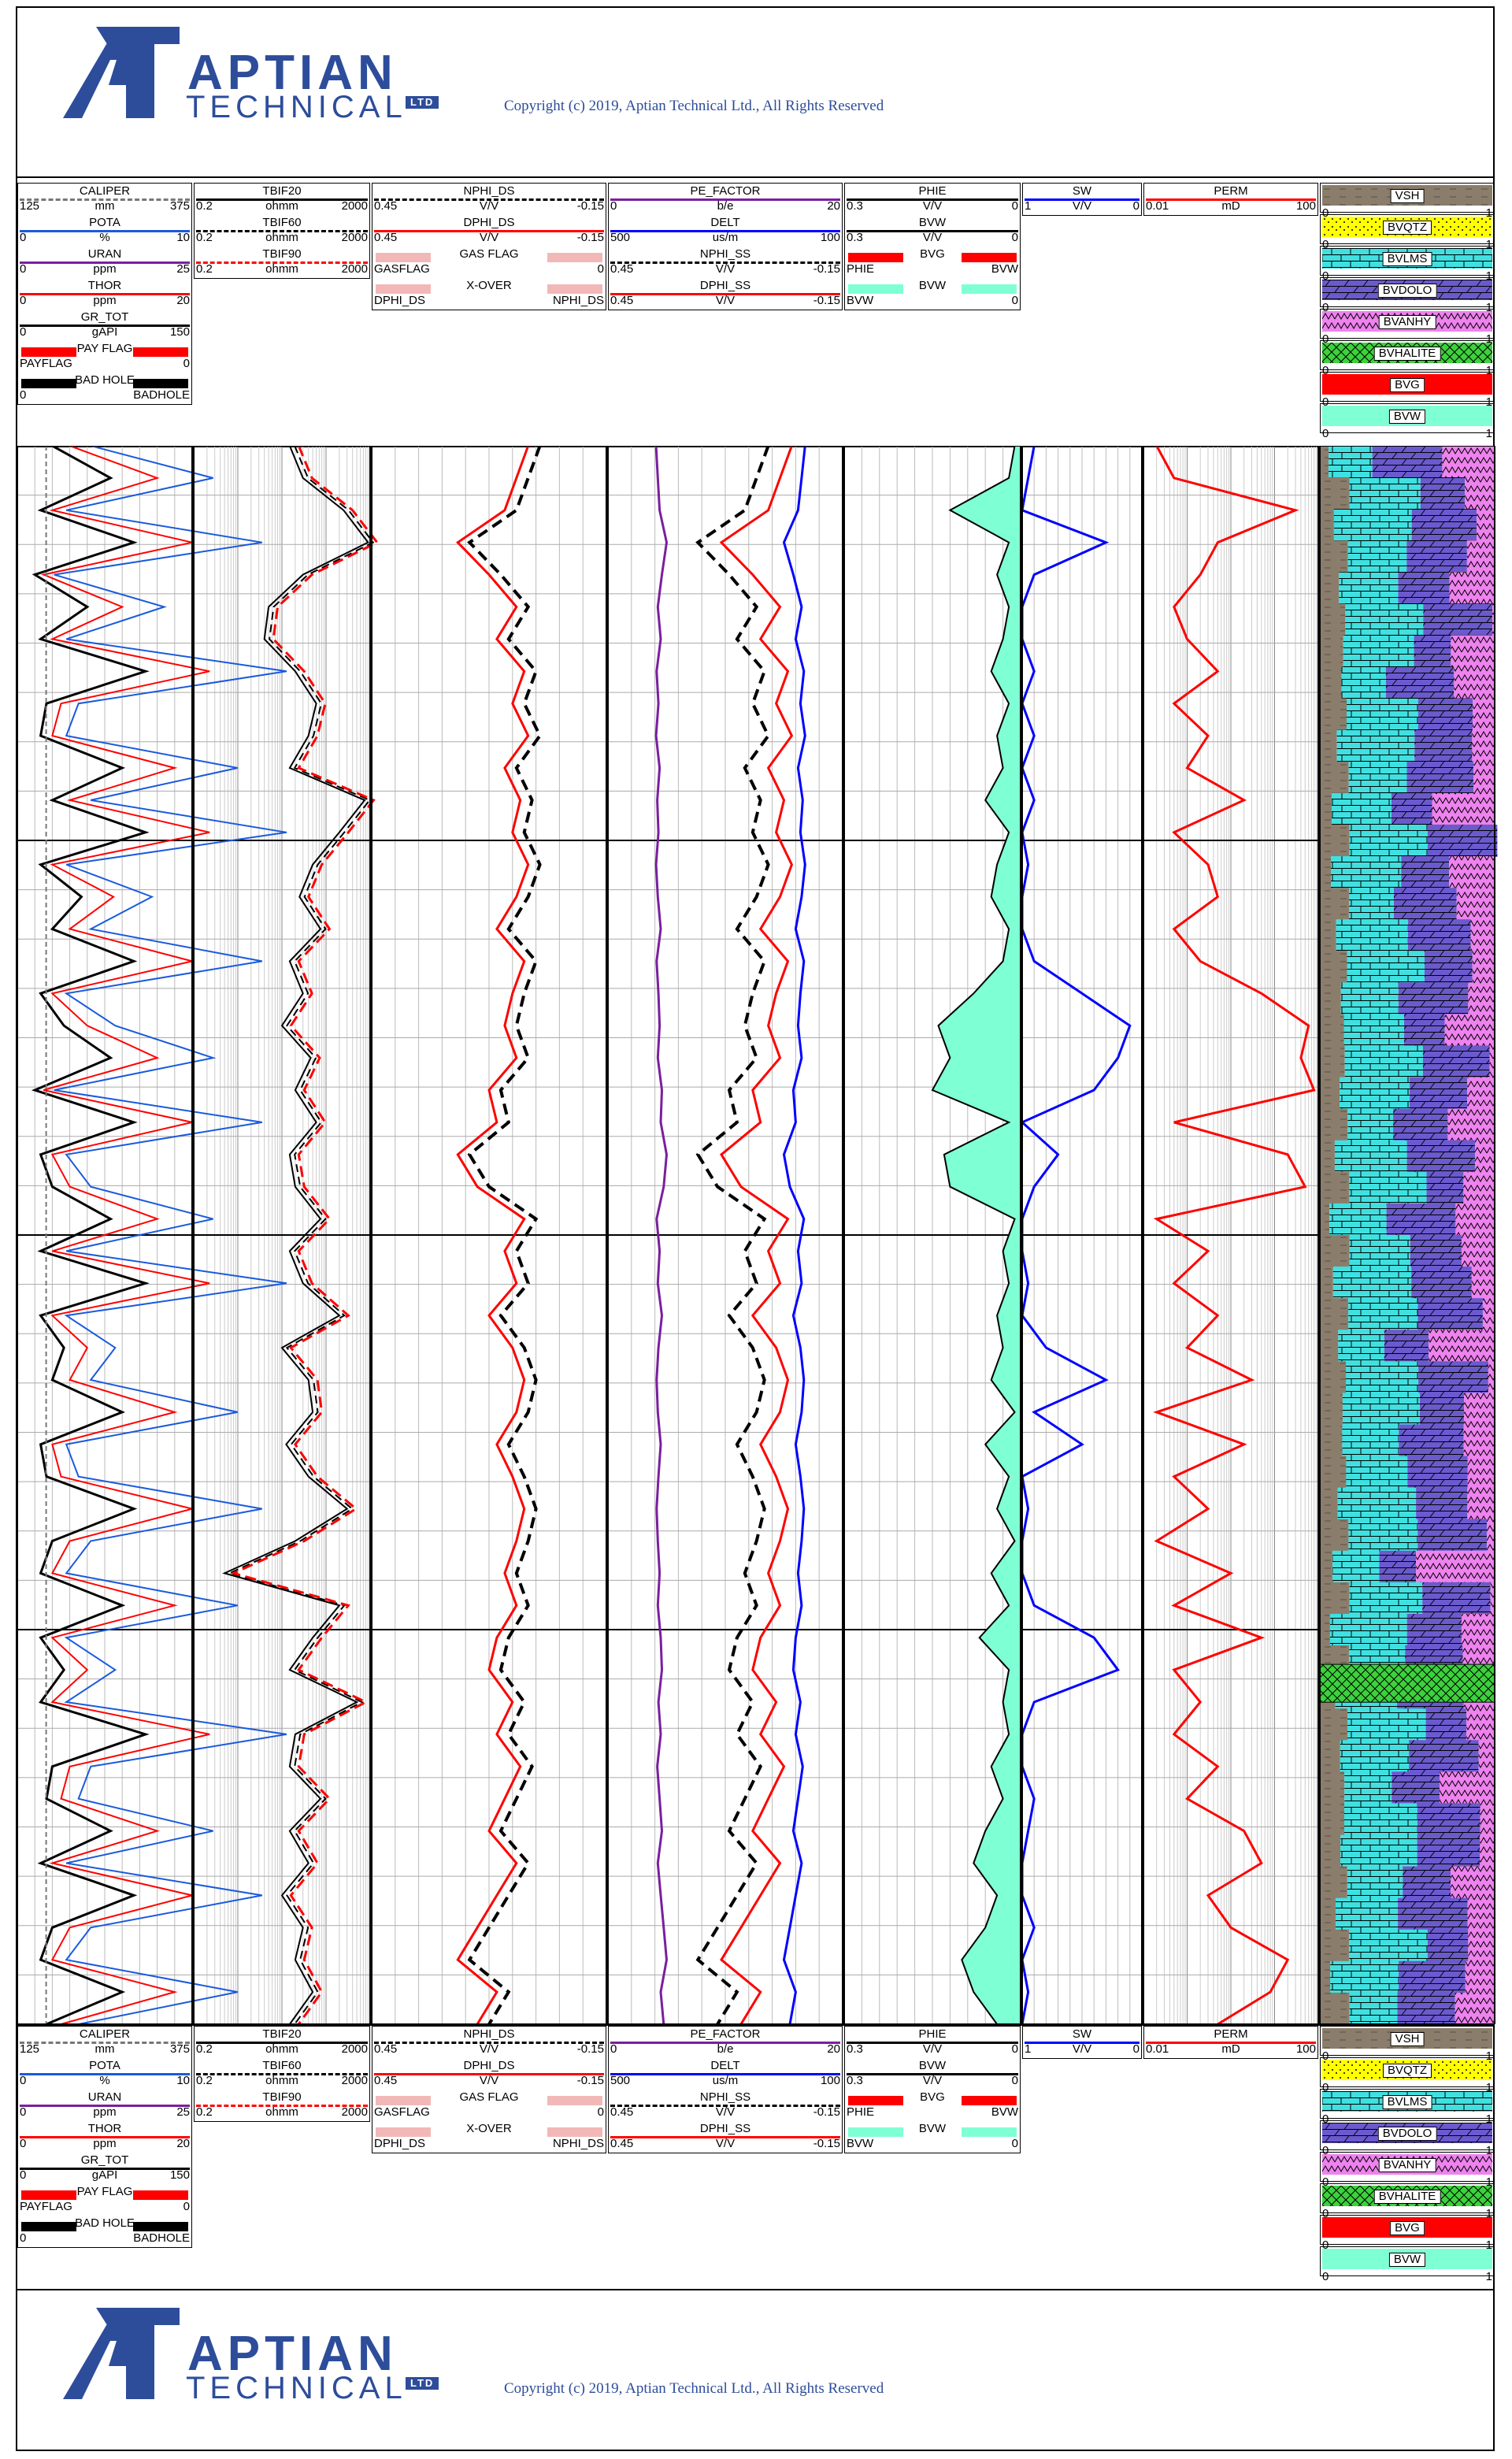 The image size is (1512, 2459). What do you see at coordinates (932, 191) in the screenshot?
I see `curve-name: PHIE` at bounding box center [932, 191].